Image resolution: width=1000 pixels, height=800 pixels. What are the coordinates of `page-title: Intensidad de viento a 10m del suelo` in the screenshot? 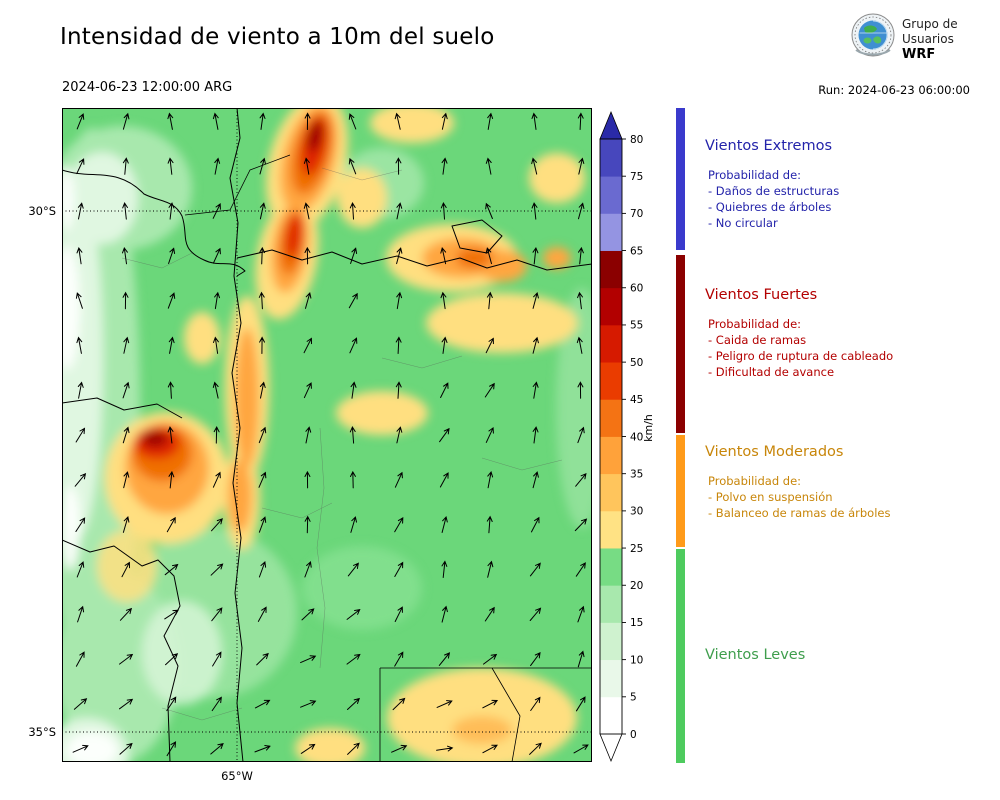 It's located at (277, 37).